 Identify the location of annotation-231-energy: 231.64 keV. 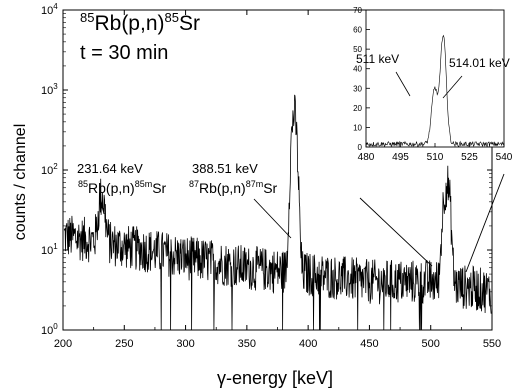
(110, 168).